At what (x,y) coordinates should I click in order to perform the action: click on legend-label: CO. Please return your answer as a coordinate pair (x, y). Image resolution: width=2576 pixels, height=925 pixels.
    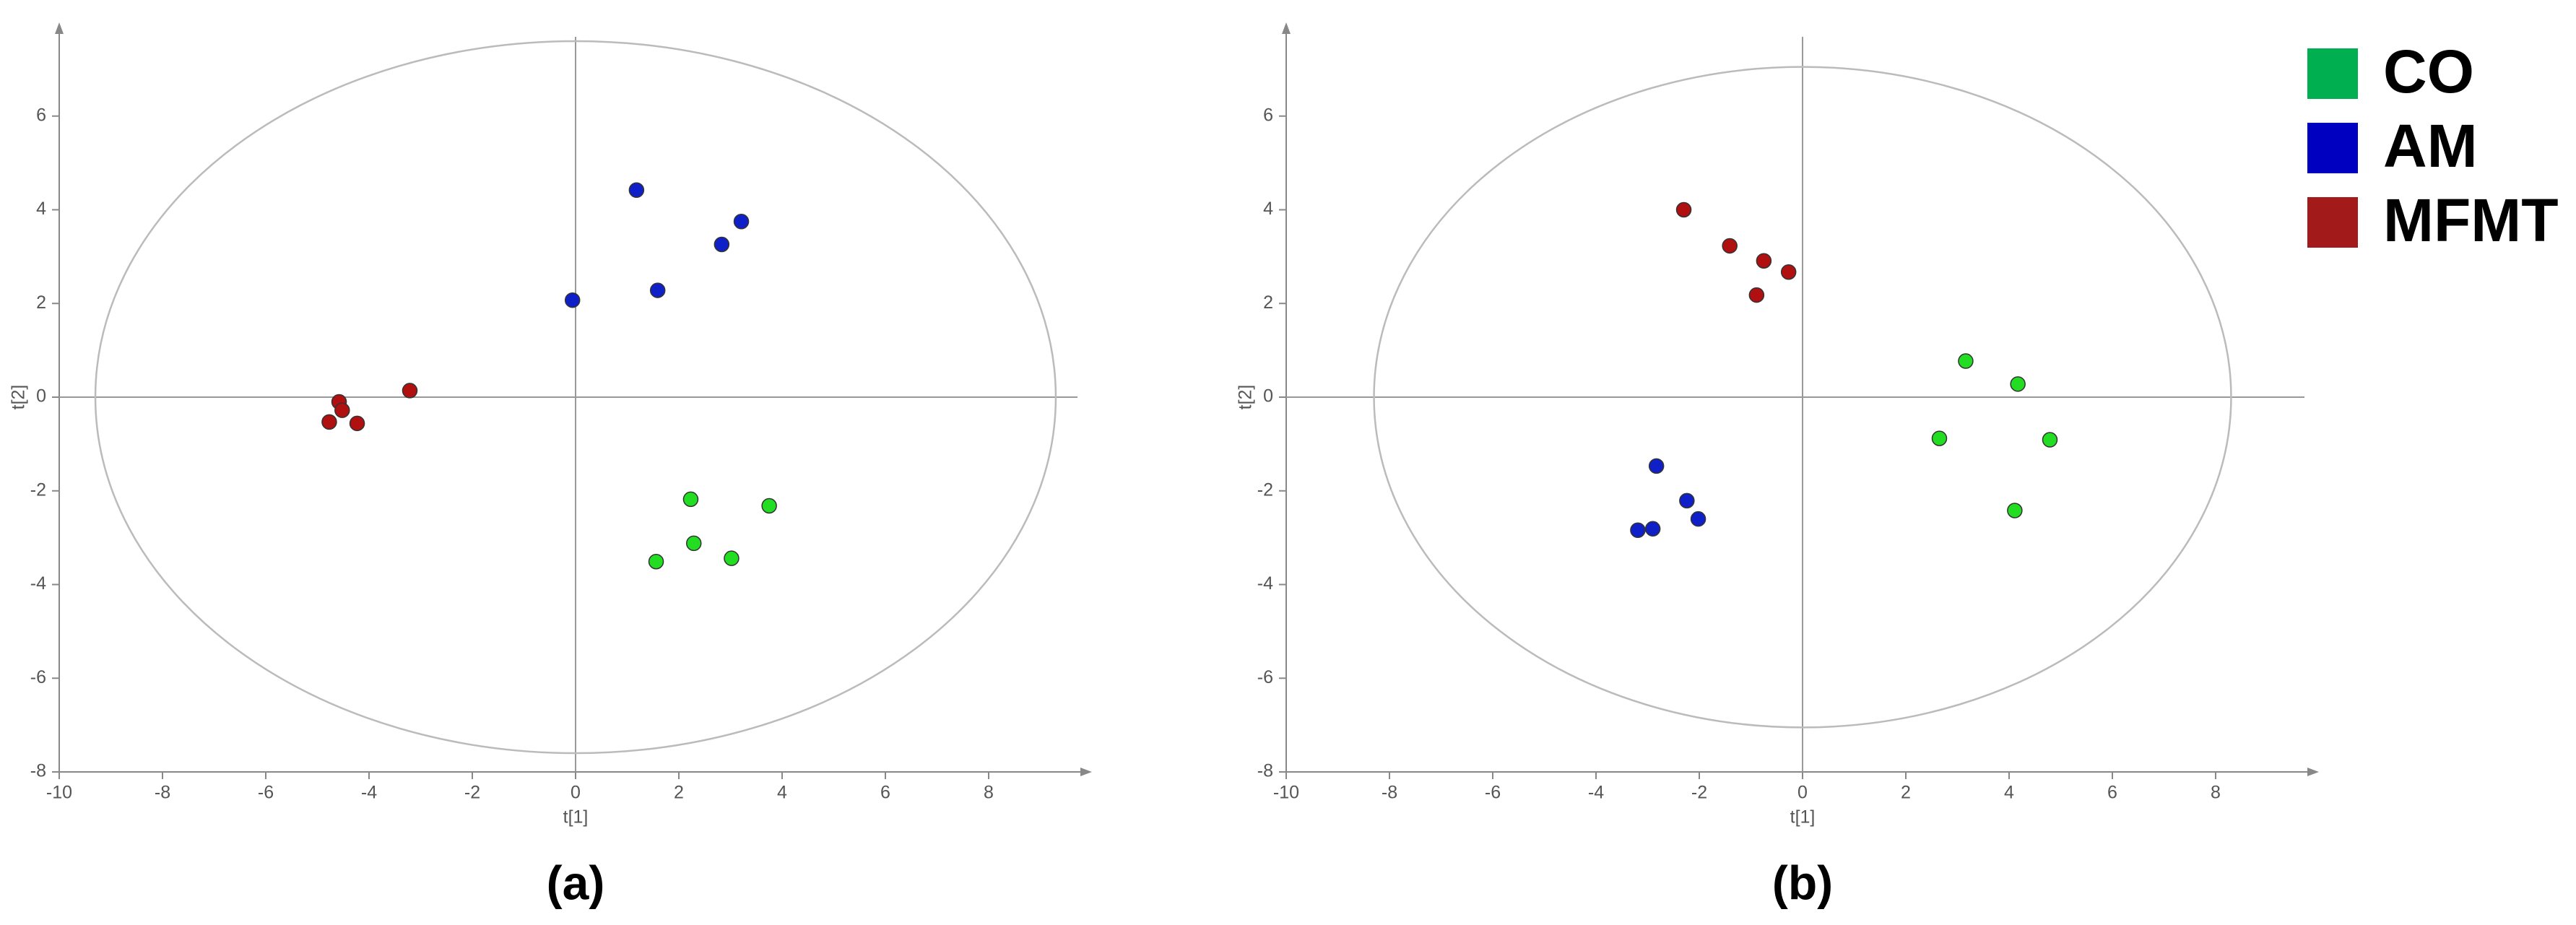
    Looking at the image, I should click on (2428, 72).